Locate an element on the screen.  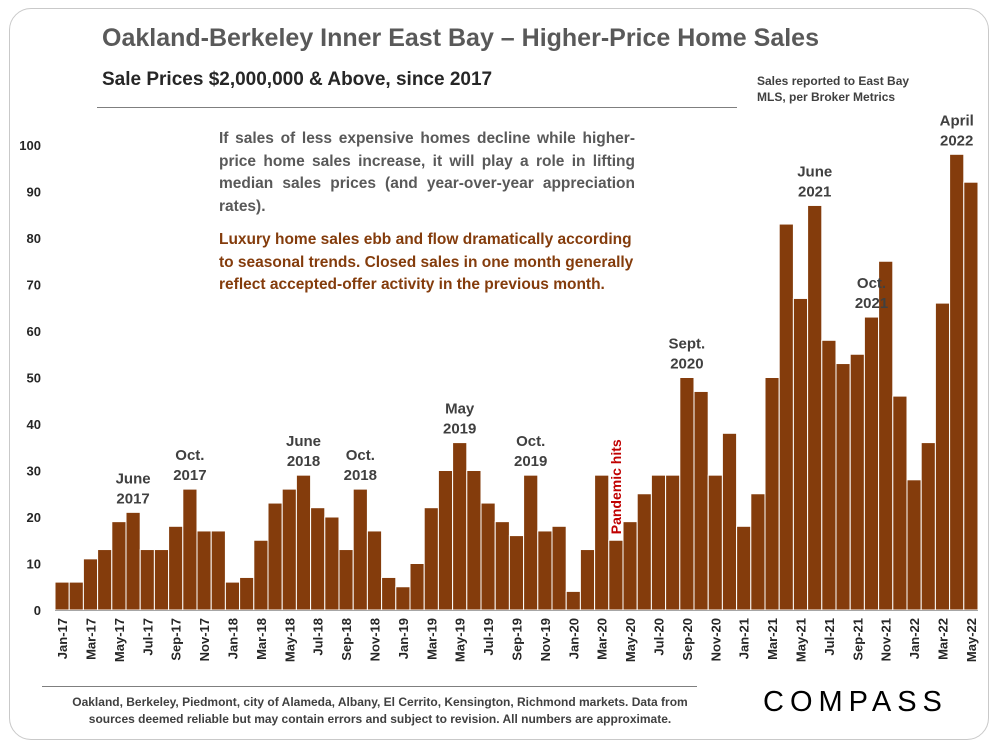
y-tick-label: 10 is located at coordinates (34, 564).